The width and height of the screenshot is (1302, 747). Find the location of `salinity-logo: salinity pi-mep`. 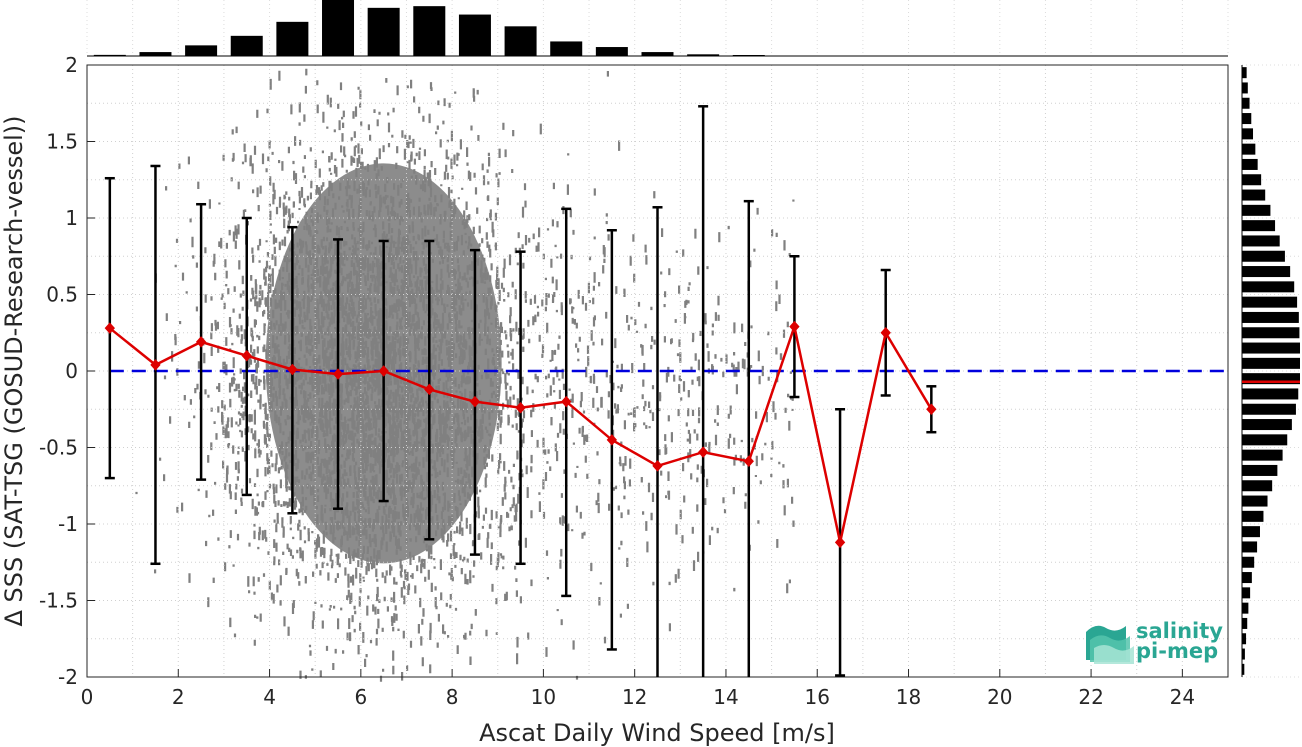

salinity-logo: salinity pi-mep is located at coordinates (1154, 641).